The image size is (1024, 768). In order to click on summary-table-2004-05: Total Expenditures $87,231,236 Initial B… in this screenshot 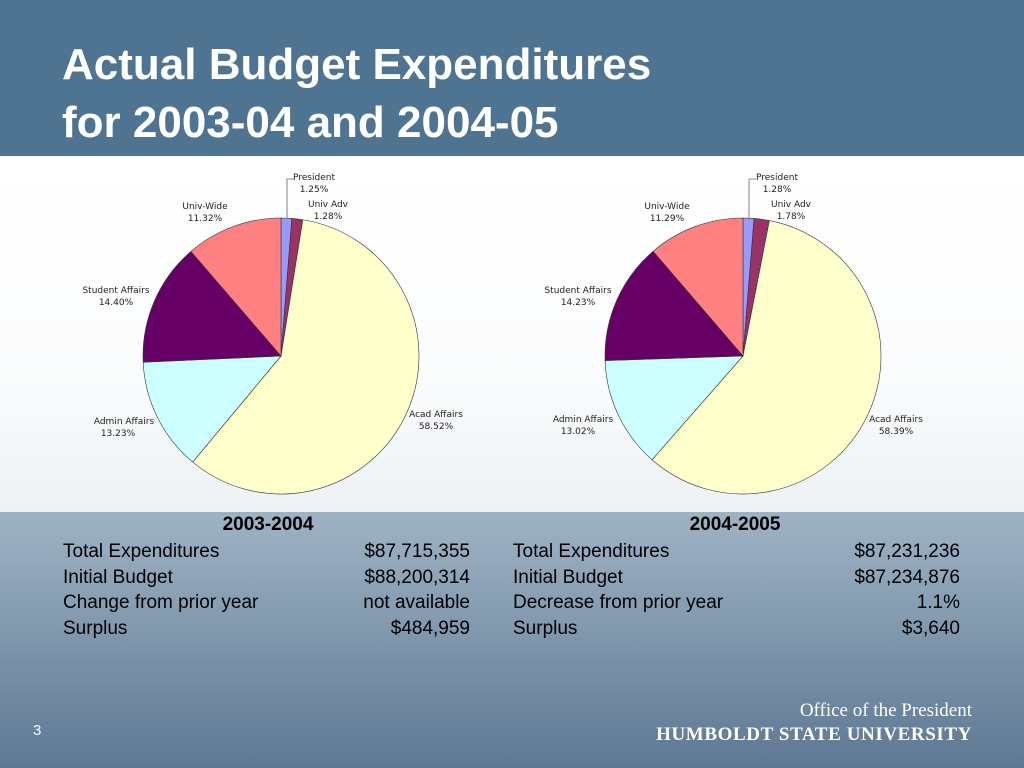, I will do `click(736, 590)`.